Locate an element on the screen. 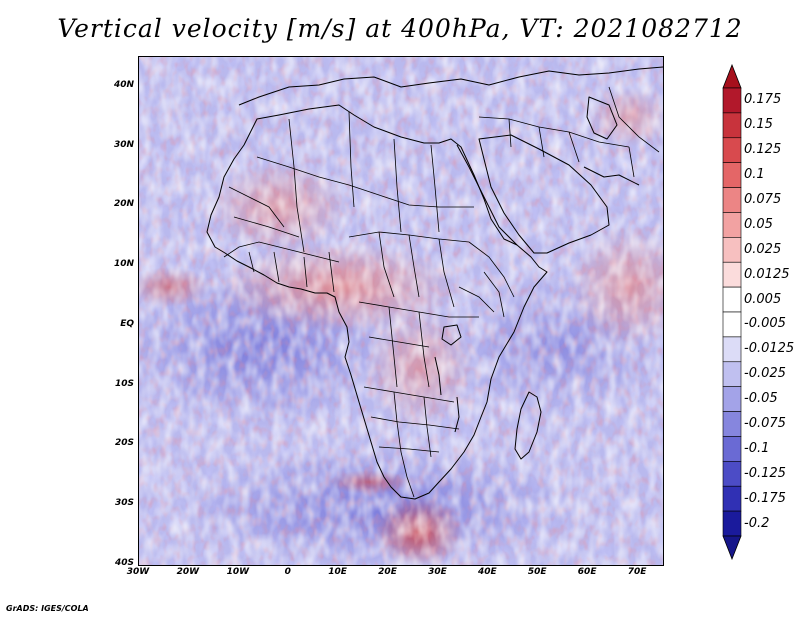 This screenshot has width=800, height=618. lon-label: 30E is located at coordinates (437, 572).